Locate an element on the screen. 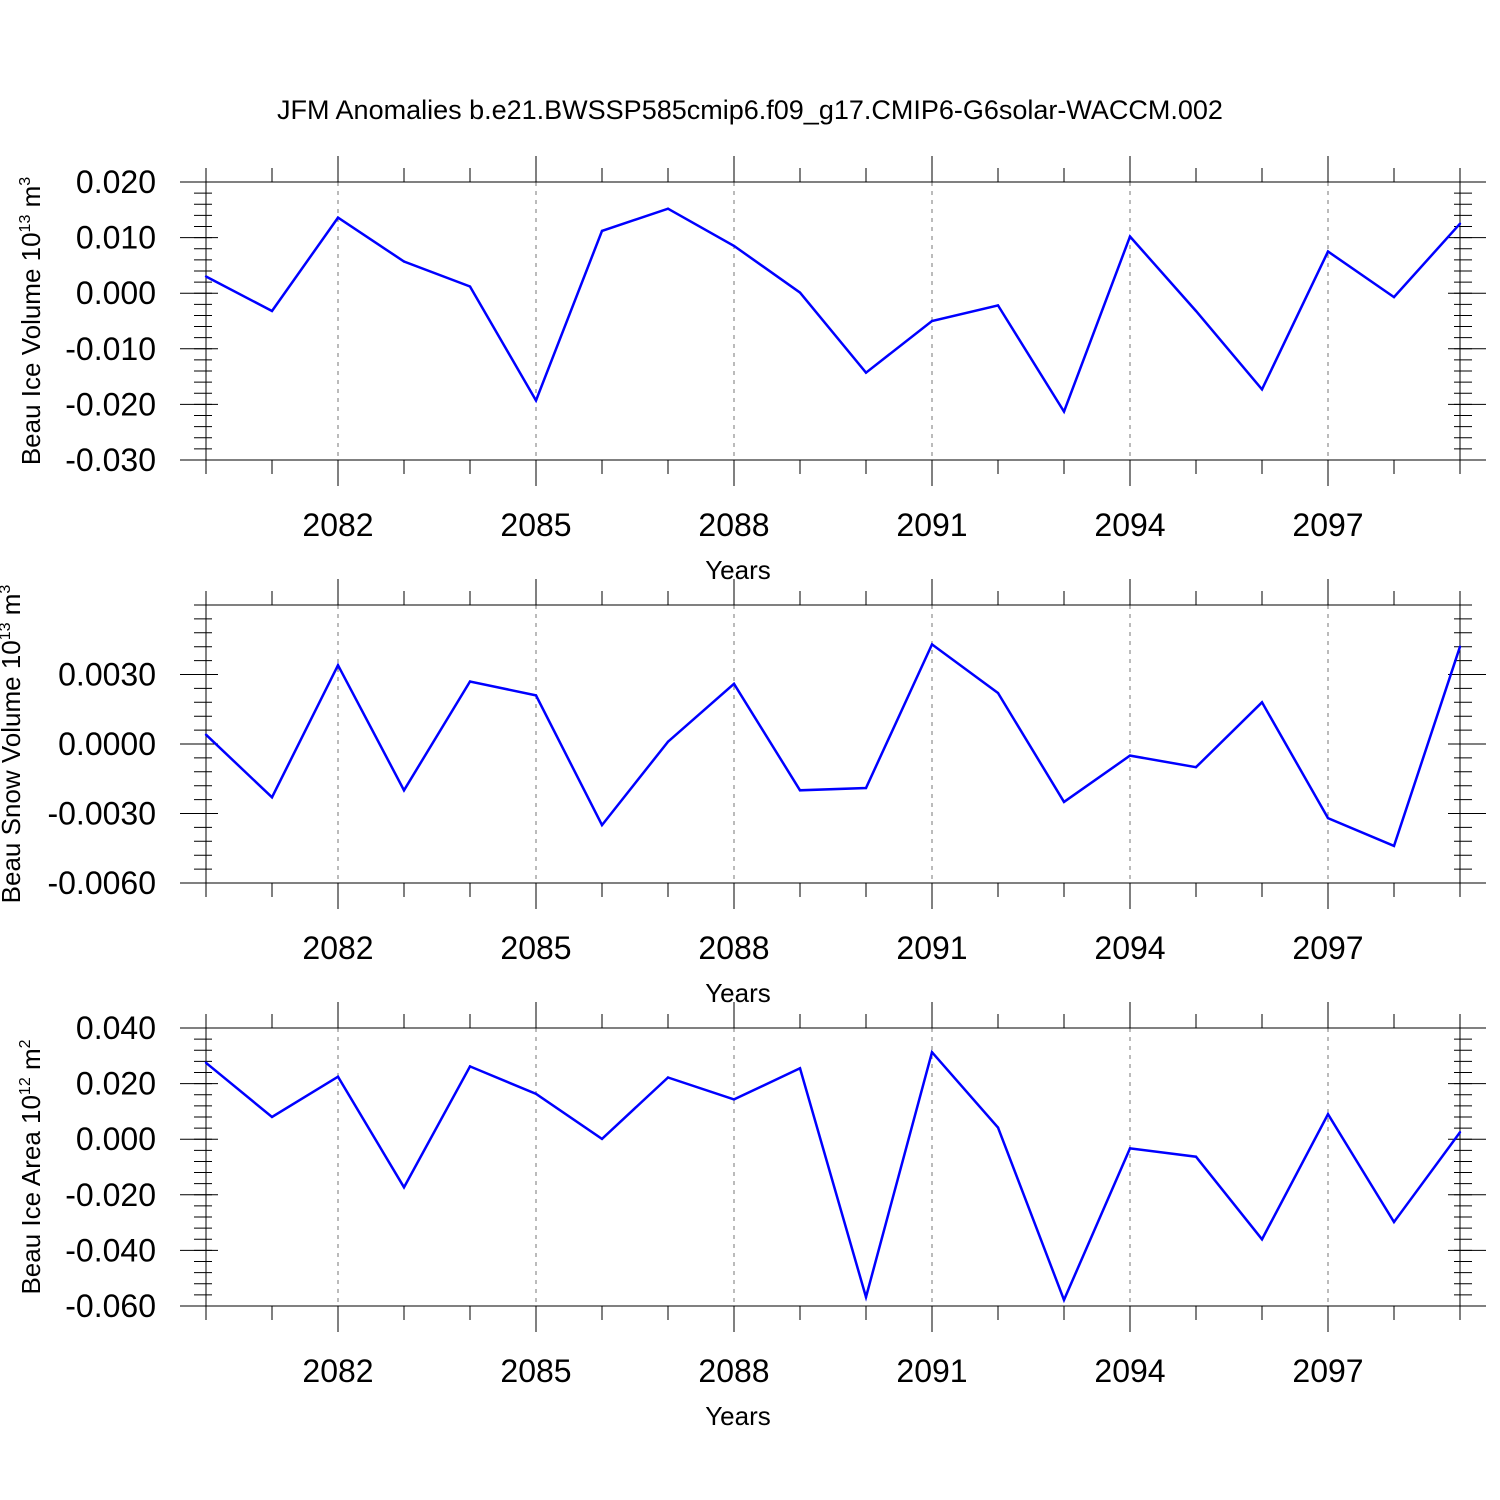 The width and height of the screenshot is (1500, 1500). y-tick-label: 0.010 is located at coordinates (116, 238).